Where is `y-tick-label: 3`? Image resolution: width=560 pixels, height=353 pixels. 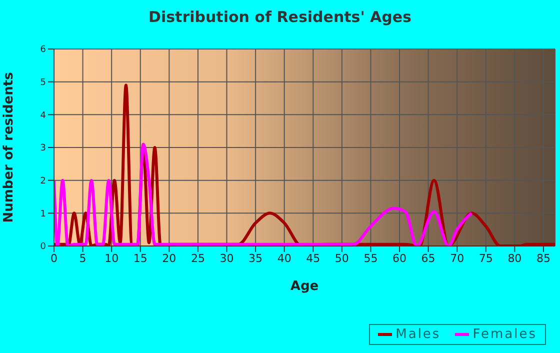
y-tick-label: 3 is located at coordinates (43, 149).